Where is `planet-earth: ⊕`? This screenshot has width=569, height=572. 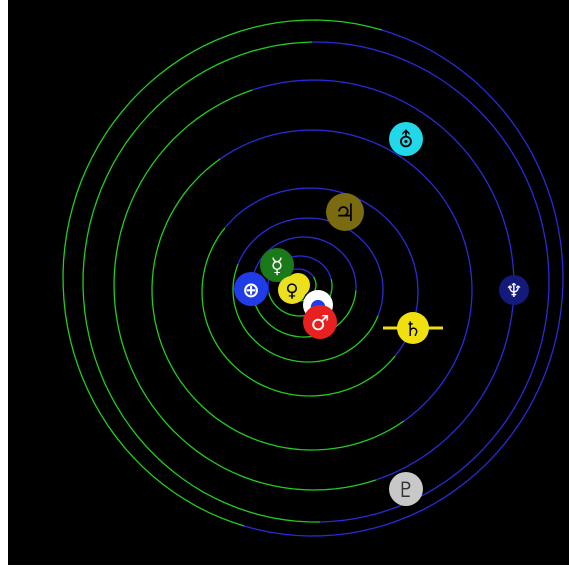
planet-earth: ⊕ is located at coordinates (251, 289).